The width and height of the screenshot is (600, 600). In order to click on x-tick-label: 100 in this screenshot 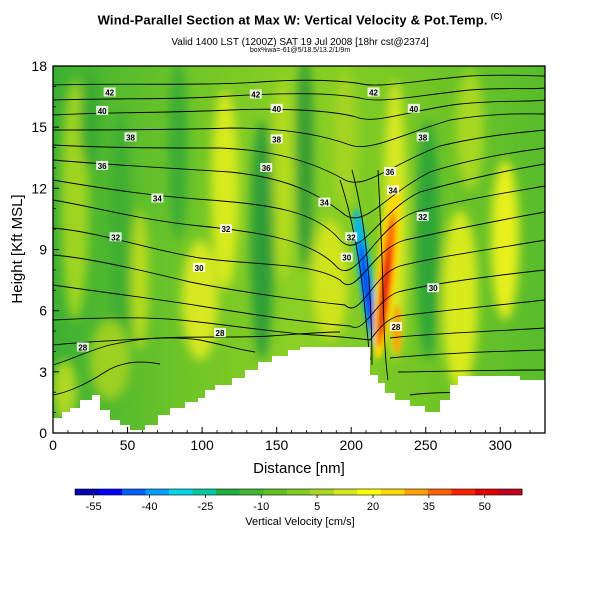, I will do `click(202, 445)`.